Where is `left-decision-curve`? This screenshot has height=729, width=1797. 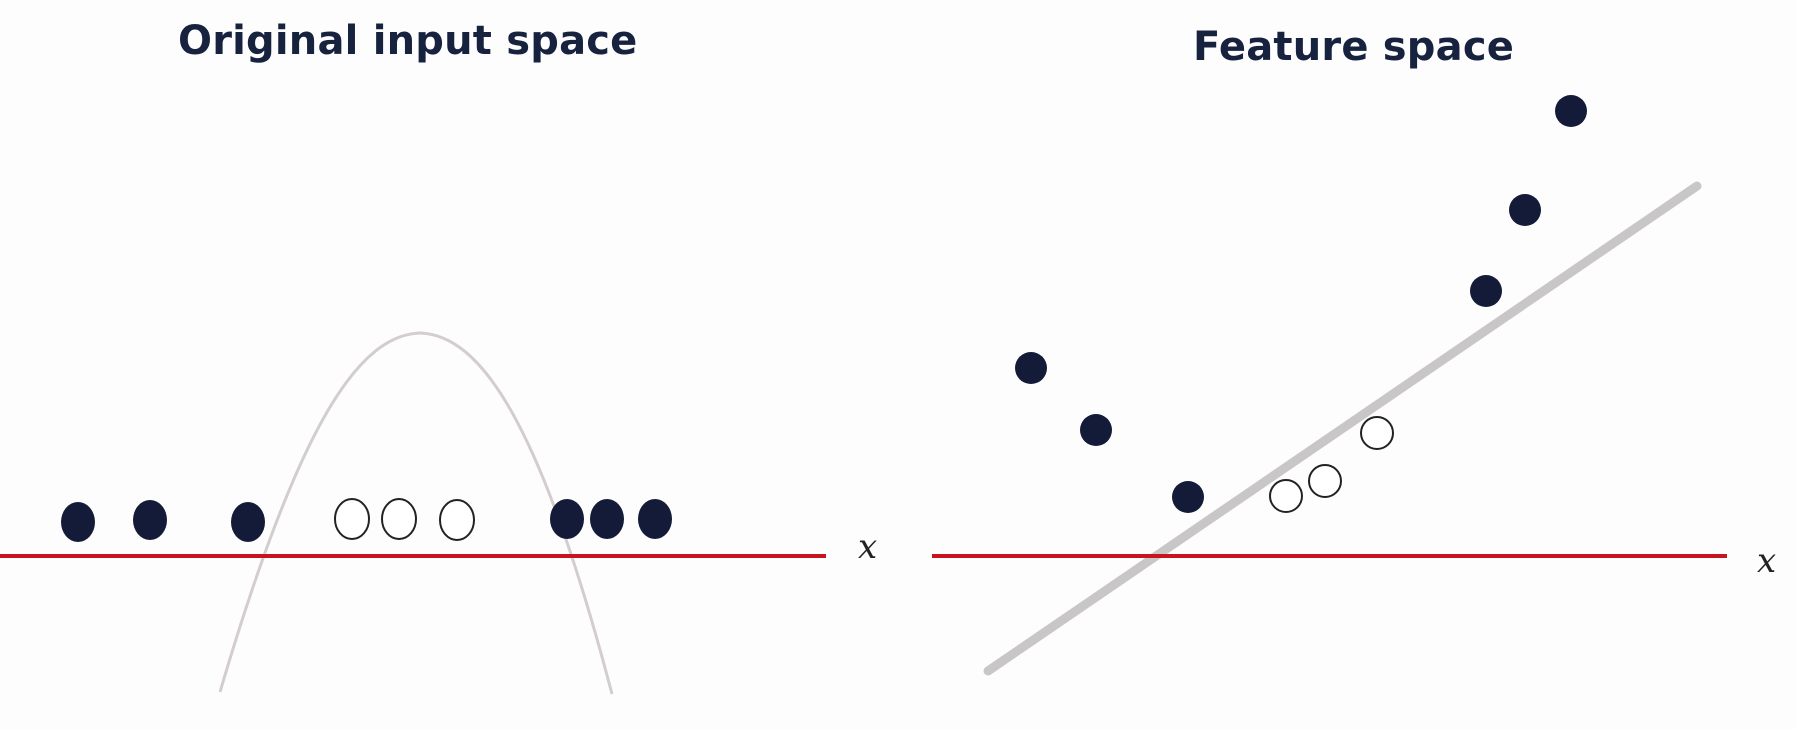 left-decision-curve is located at coordinates (416, 513).